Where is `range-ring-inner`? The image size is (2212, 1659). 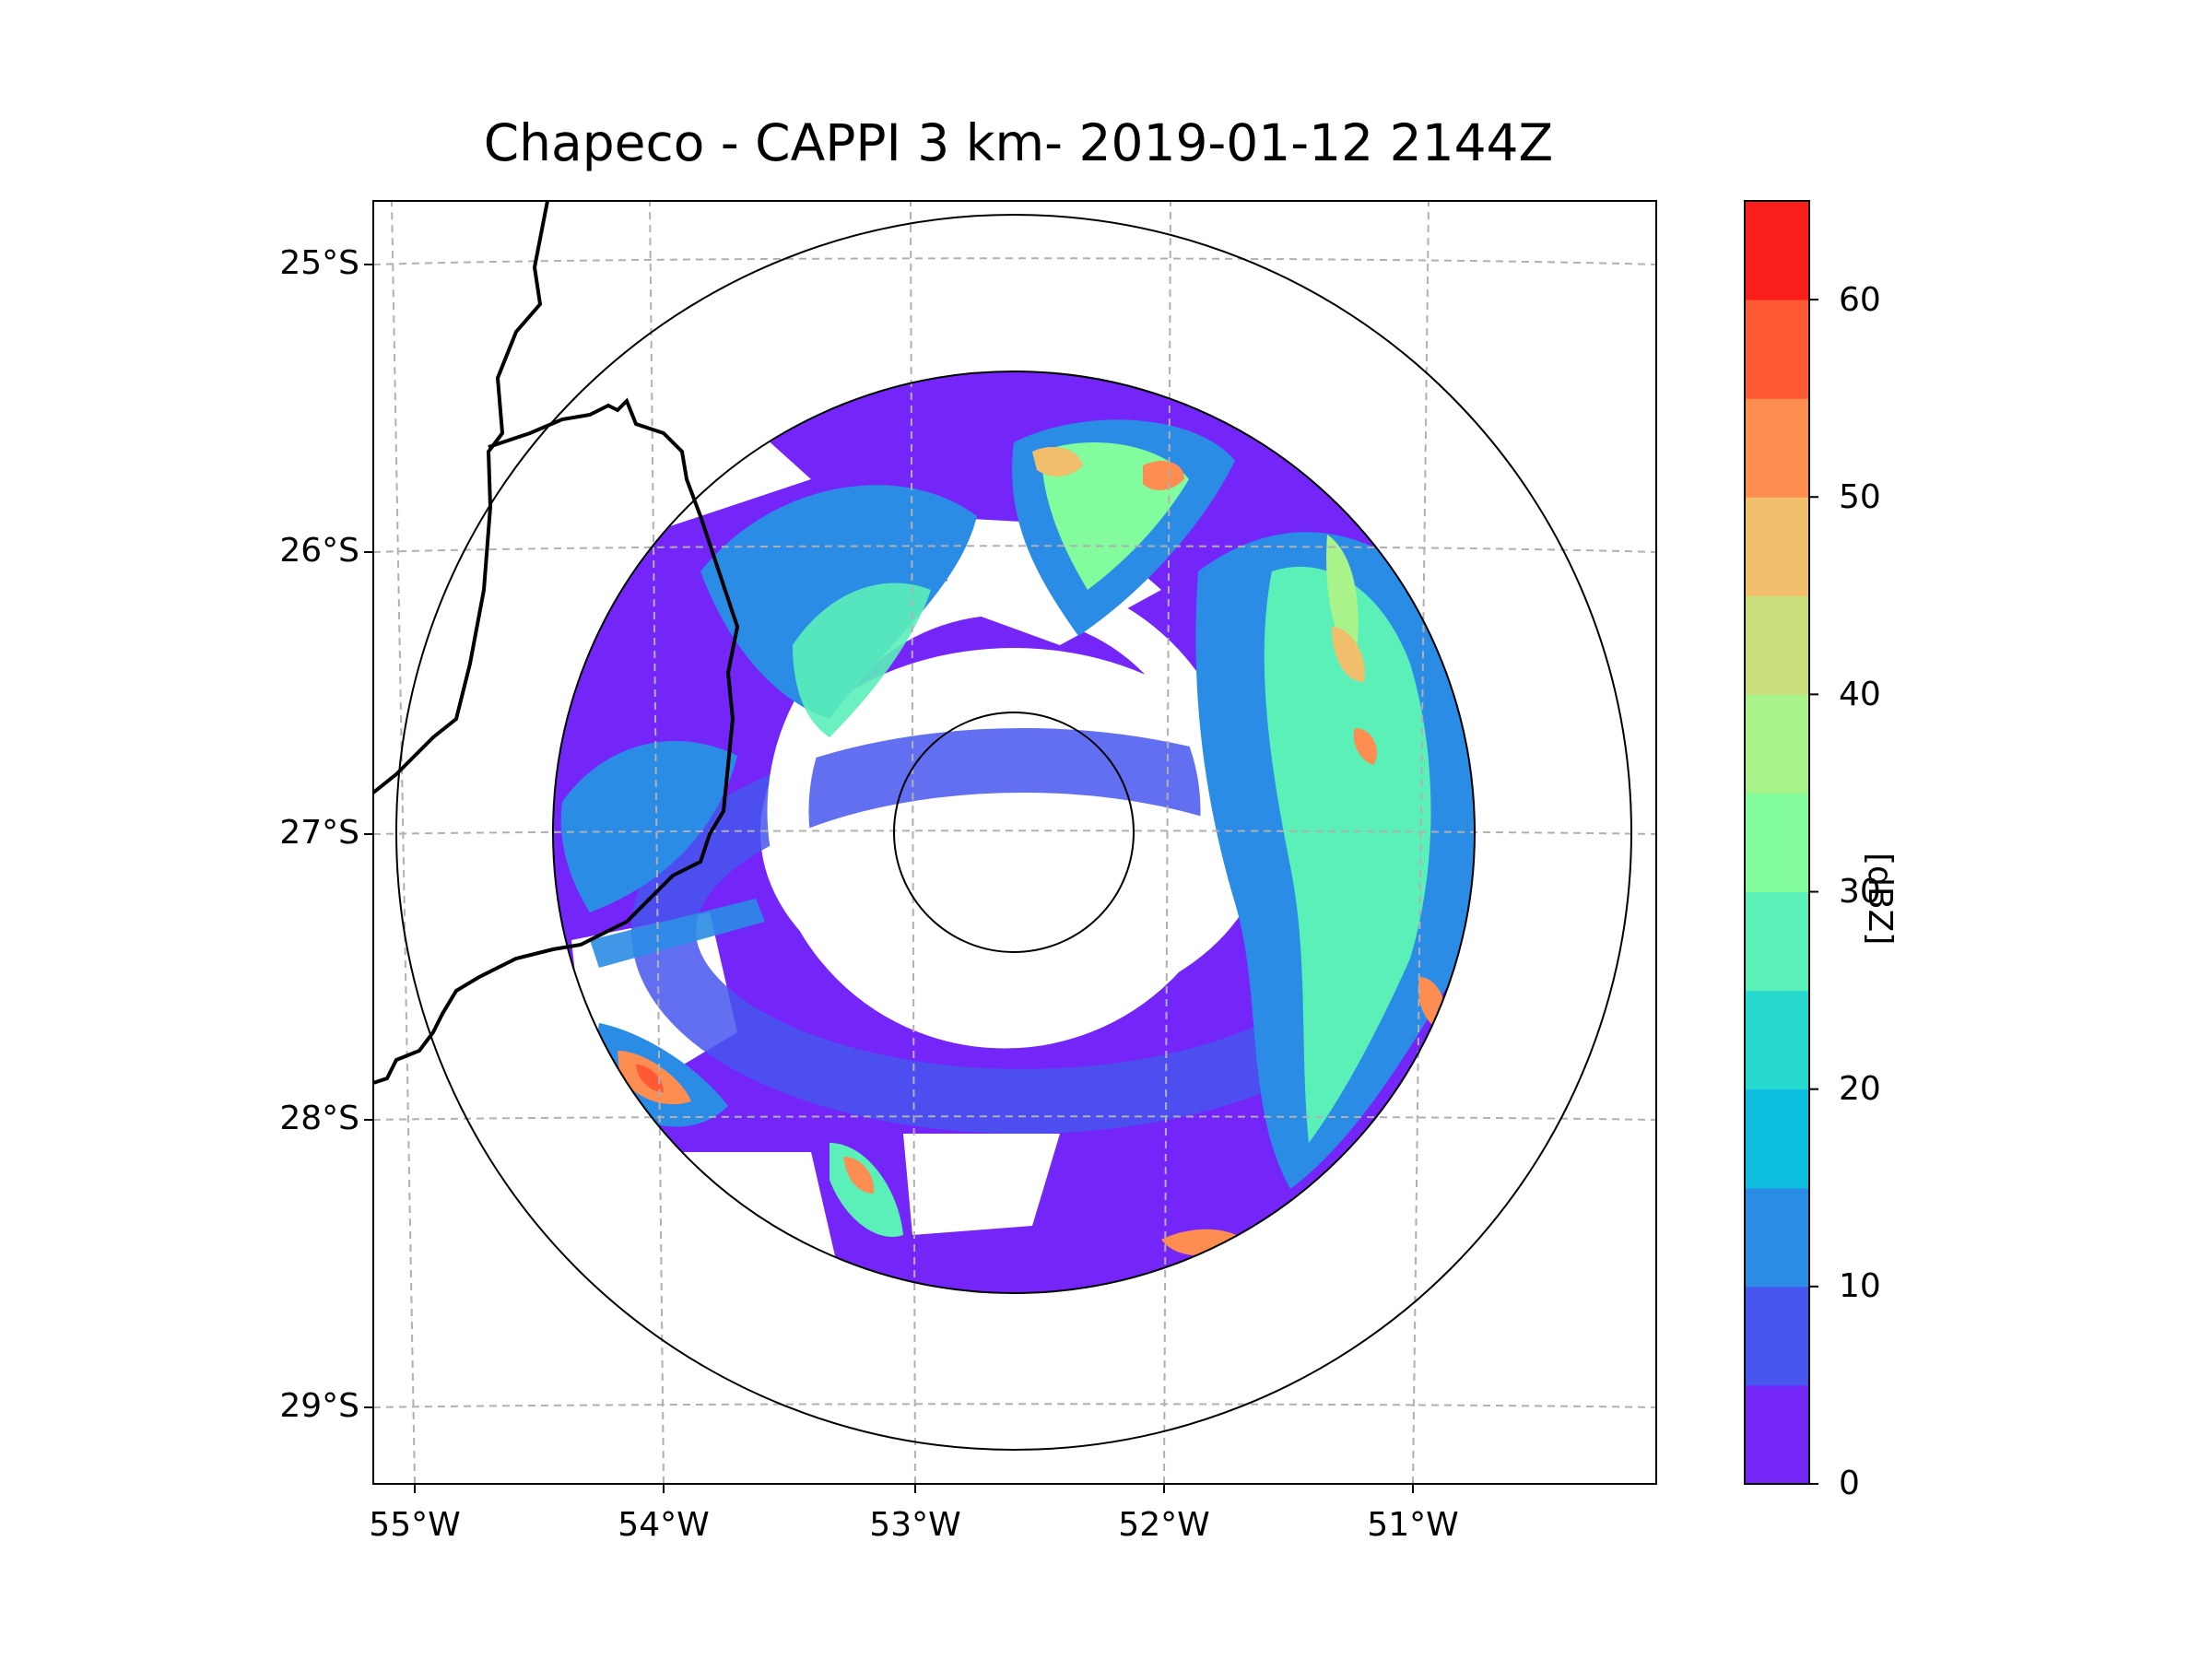
range-ring-inner is located at coordinates (1014, 832).